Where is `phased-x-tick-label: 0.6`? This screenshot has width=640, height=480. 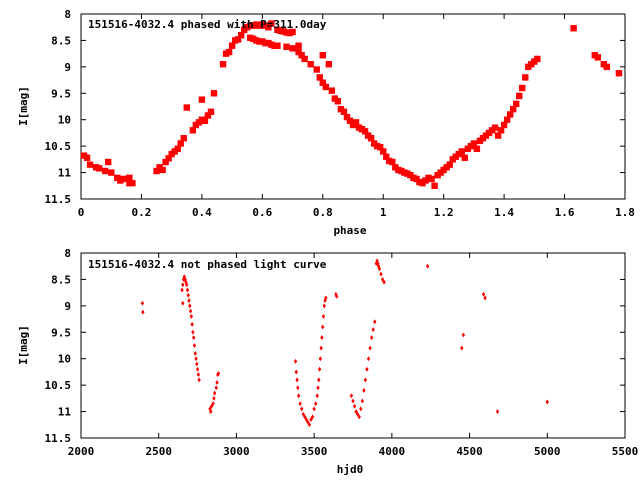 phased-x-tick-label: 0.6 is located at coordinates (262, 212).